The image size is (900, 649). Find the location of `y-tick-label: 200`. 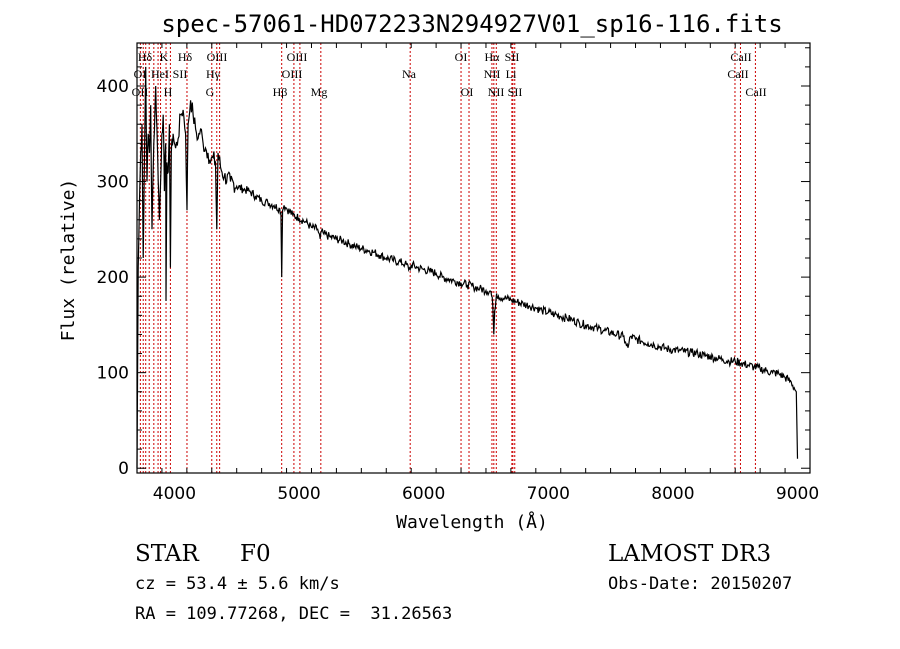

y-tick-label: 200 is located at coordinates (113, 278).